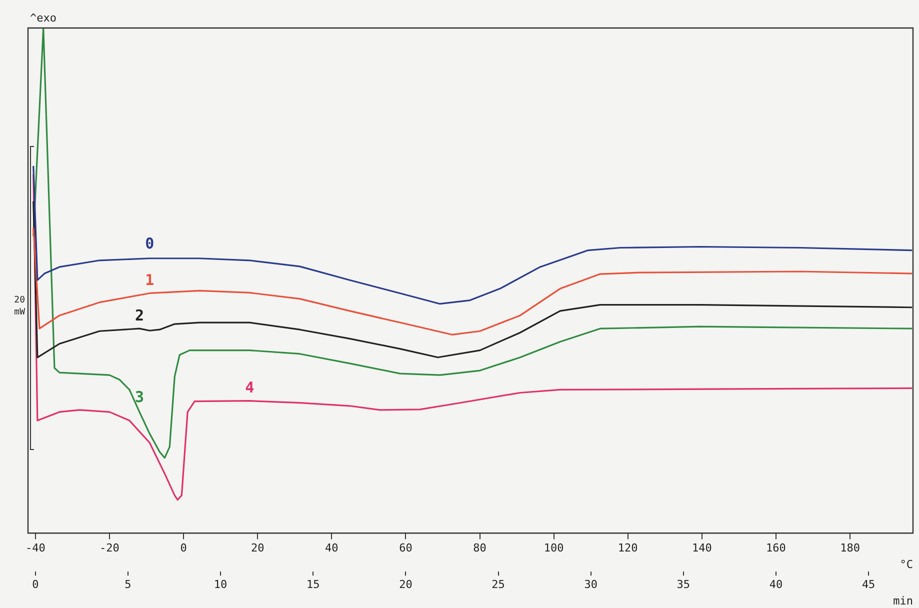  Describe the element at coordinates (249, 387) in the screenshot. I see `series-label: 4` at that location.